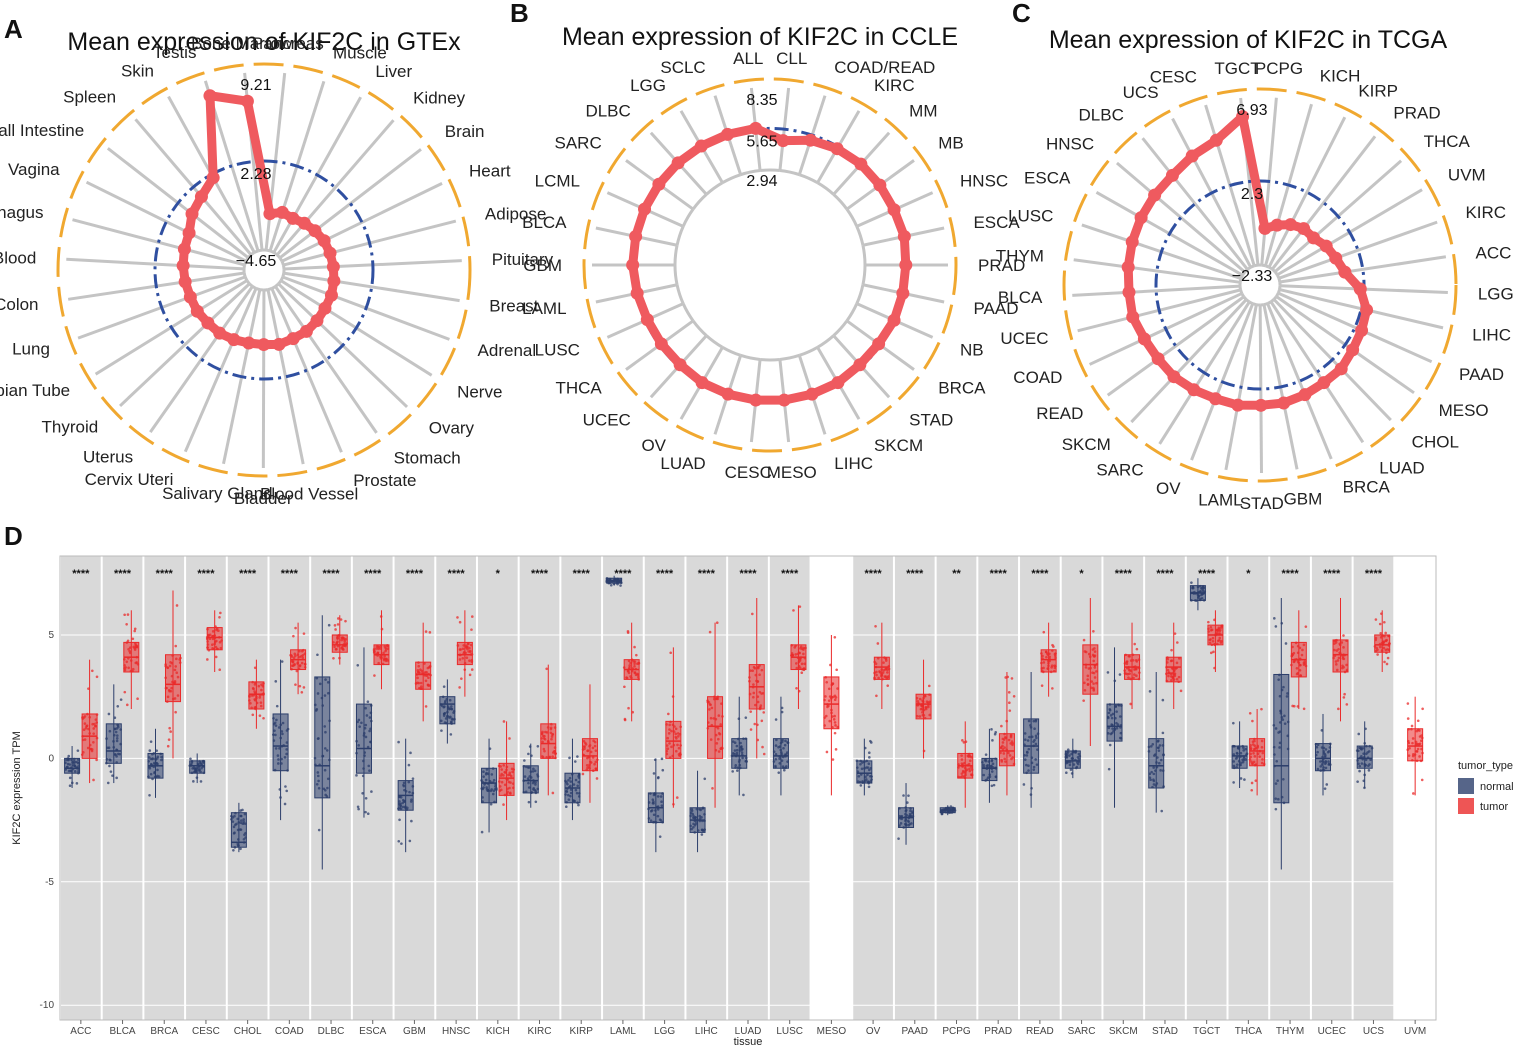 The height and width of the screenshot is (1049, 1522). I want to click on x-tick-label: UCS, so click(1373, 1031).